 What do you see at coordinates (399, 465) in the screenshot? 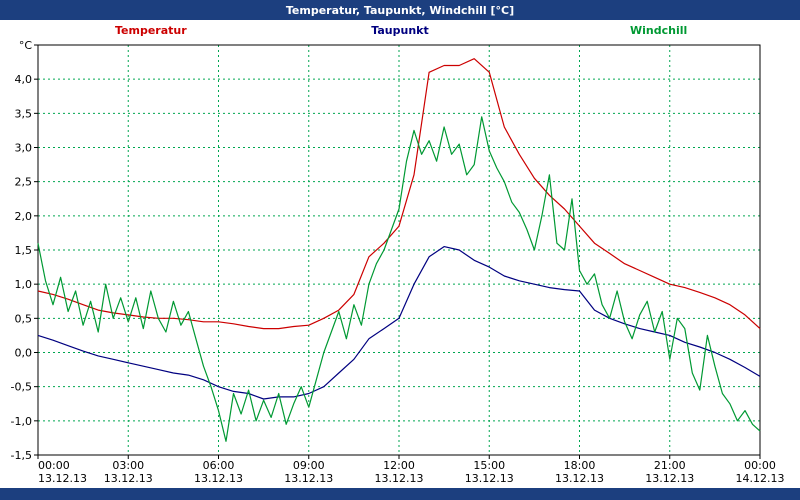
I see `x-tick-time-label: 12:00` at bounding box center [399, 465].